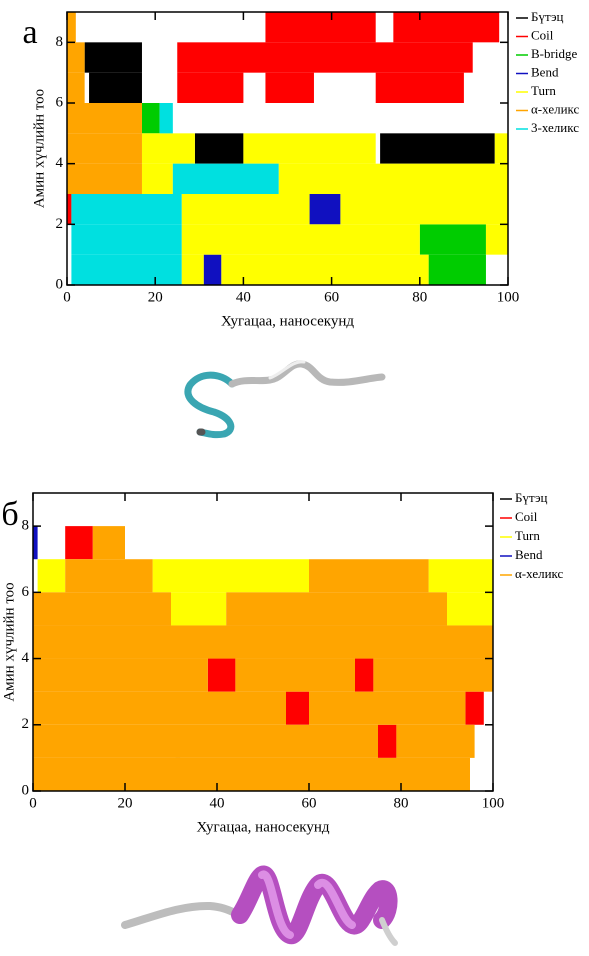 This screenshot has width=589, height=956. Describe the element at coordinates (285, 399) in the screenshot. I see `protein-model-a` at that location.